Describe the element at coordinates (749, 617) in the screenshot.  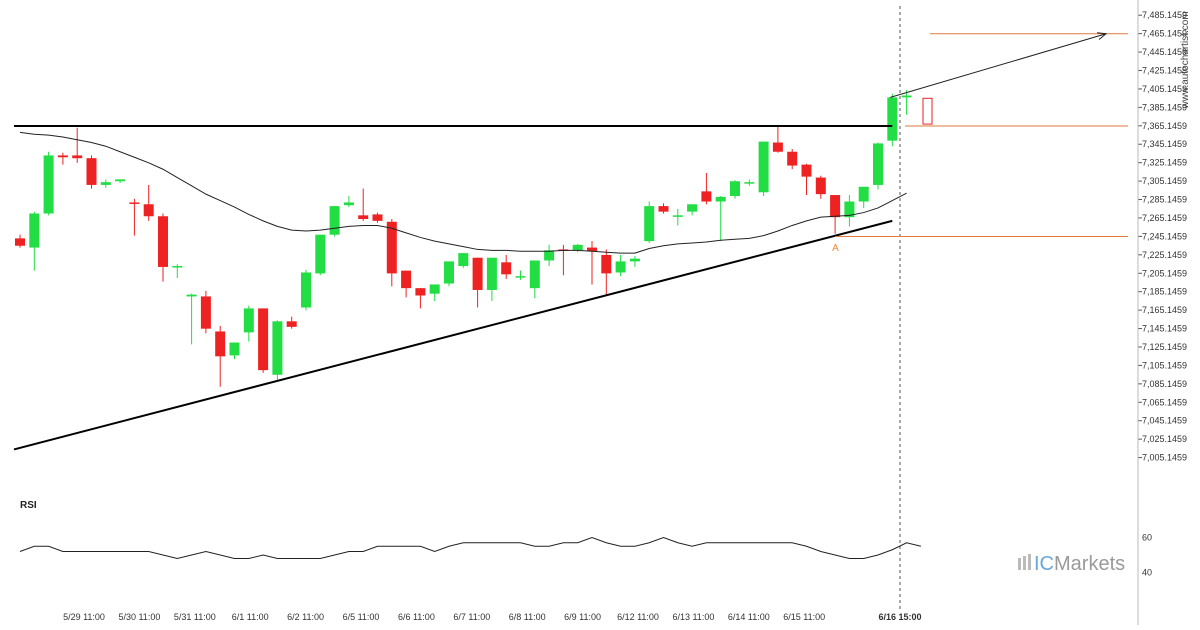
I see `time-tick-label: 6/14 11:00` at that location.